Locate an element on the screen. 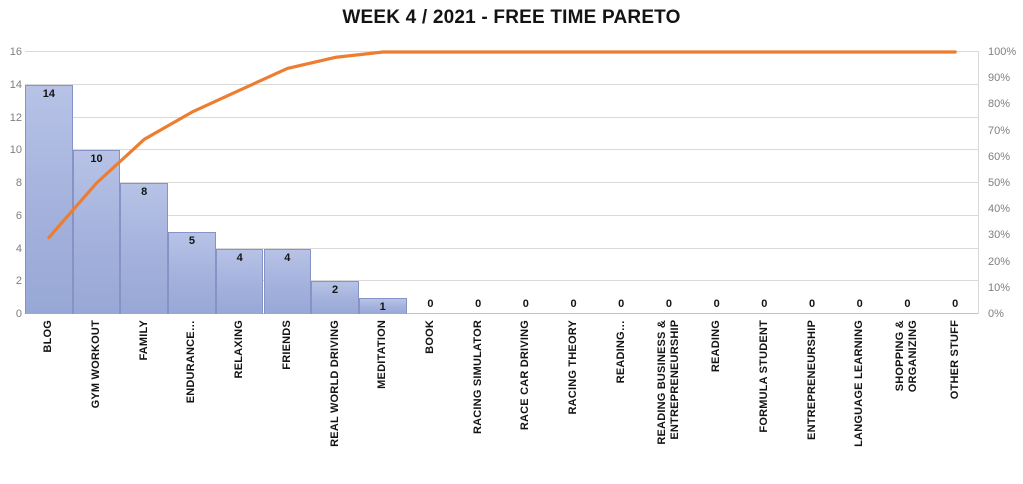  x-axis-label: READING BUSINESS & ENTREPRENEURSHIP is located at coordinates (668, 382).